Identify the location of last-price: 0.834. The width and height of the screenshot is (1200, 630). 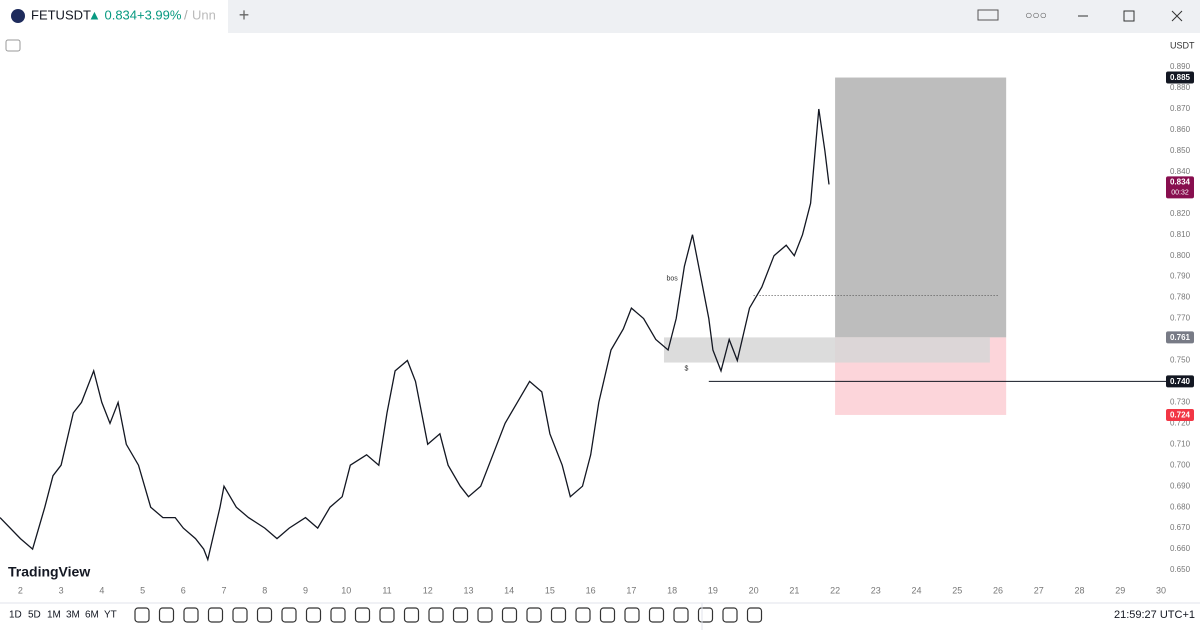
(1180, 182).